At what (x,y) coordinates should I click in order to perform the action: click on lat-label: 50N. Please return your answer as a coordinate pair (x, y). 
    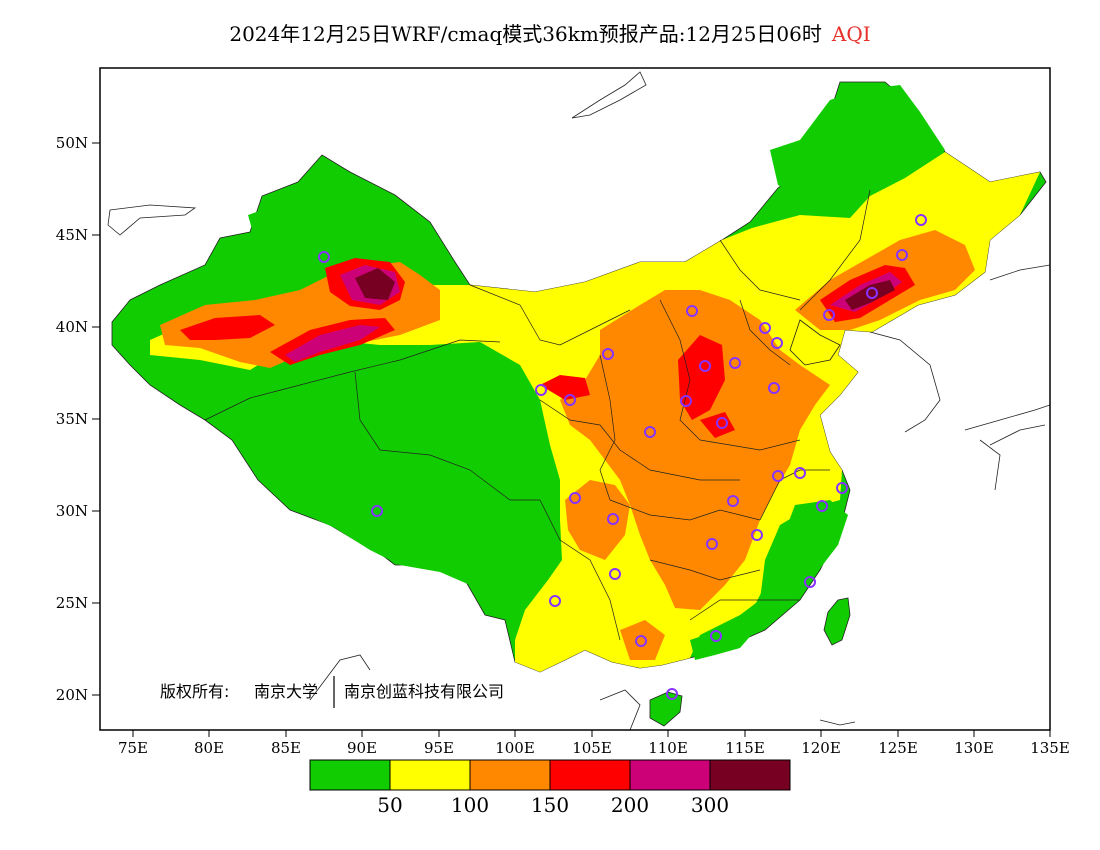
    Looking at the image, I should click on (72, 143).